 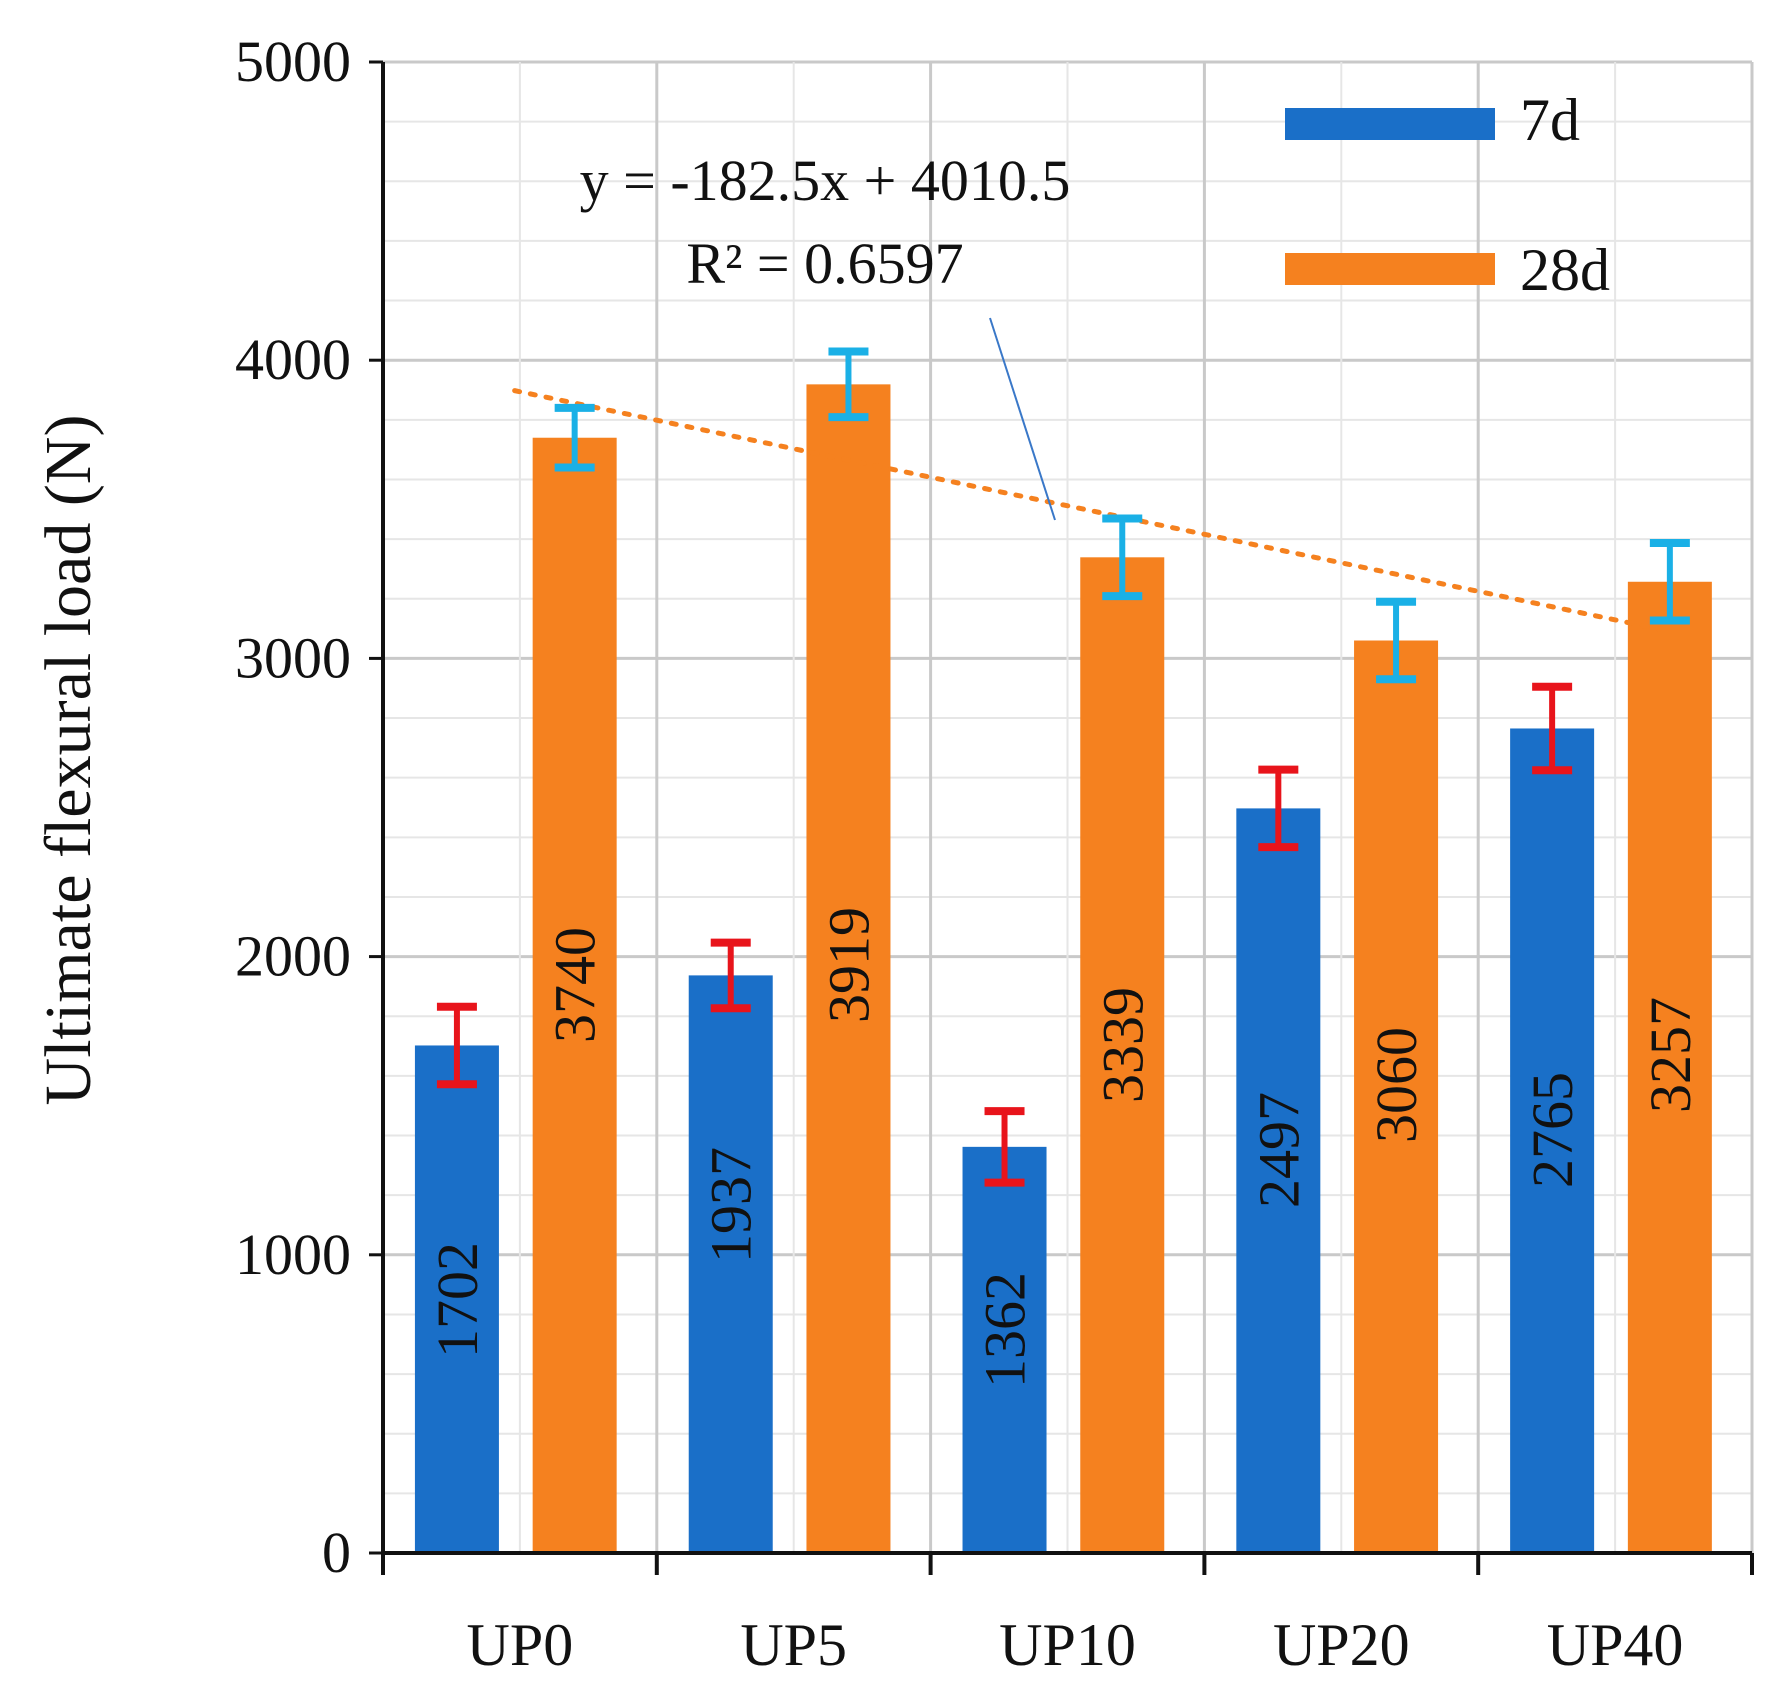 What do you see at coordinates (1550, 120) in the screenshot?
I see `legend-label-7d: 7d` at bounding box center [1550, 120].